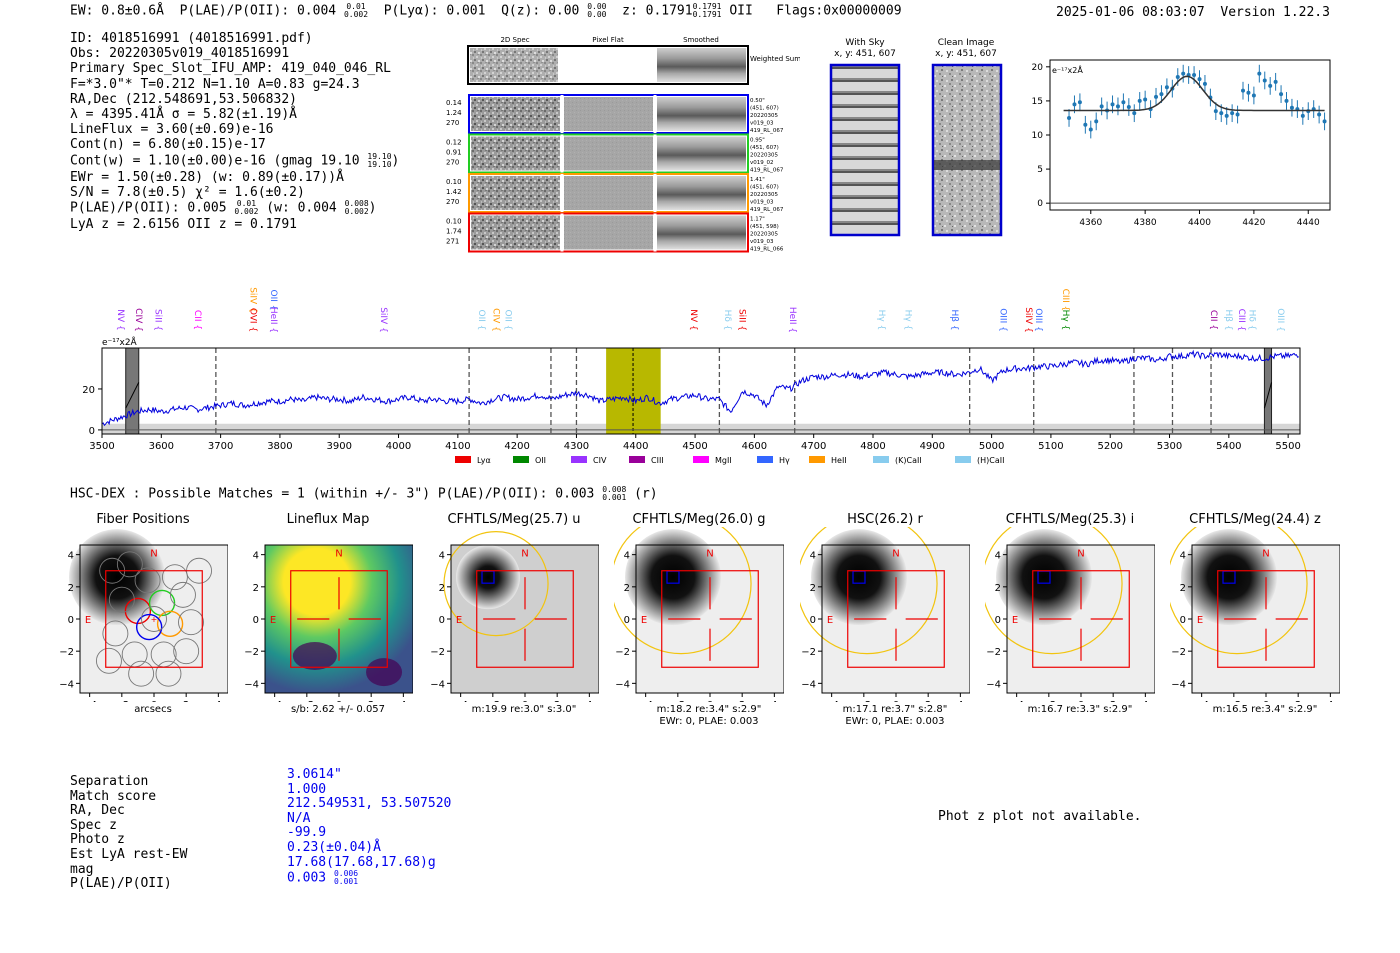 The width and height of the screenshot is (1400, 953). I want to click on cutout-caption-line1: arcsecs, so click(153, 709).